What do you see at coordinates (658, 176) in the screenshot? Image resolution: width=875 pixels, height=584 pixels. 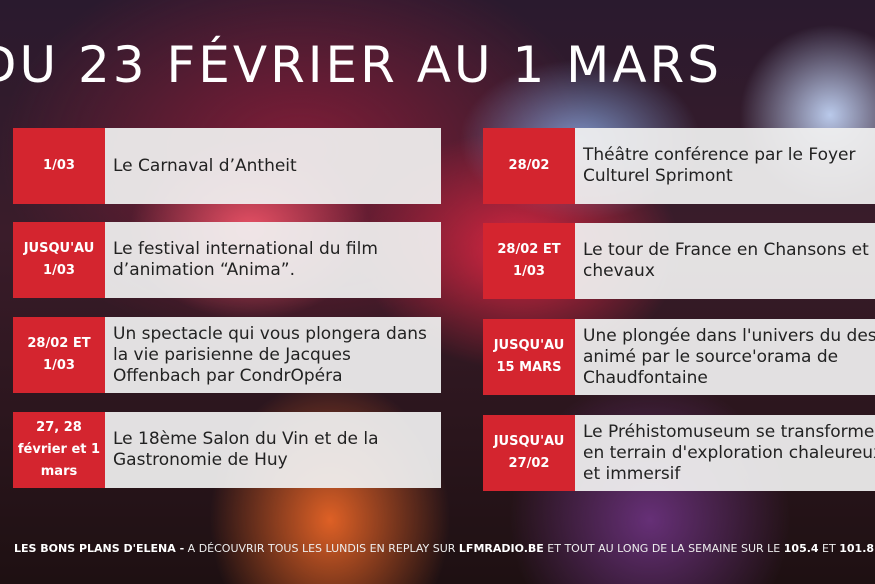 I see `event-text-line: Culturel Sprimont` at bounding box center [658, 176].